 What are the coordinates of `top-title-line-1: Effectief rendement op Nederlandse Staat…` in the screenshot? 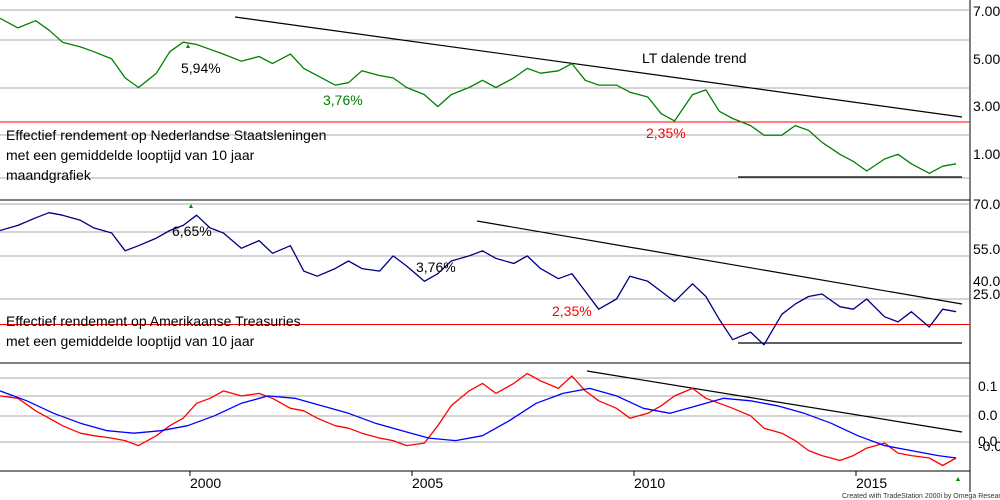 It's located at (166, 135).